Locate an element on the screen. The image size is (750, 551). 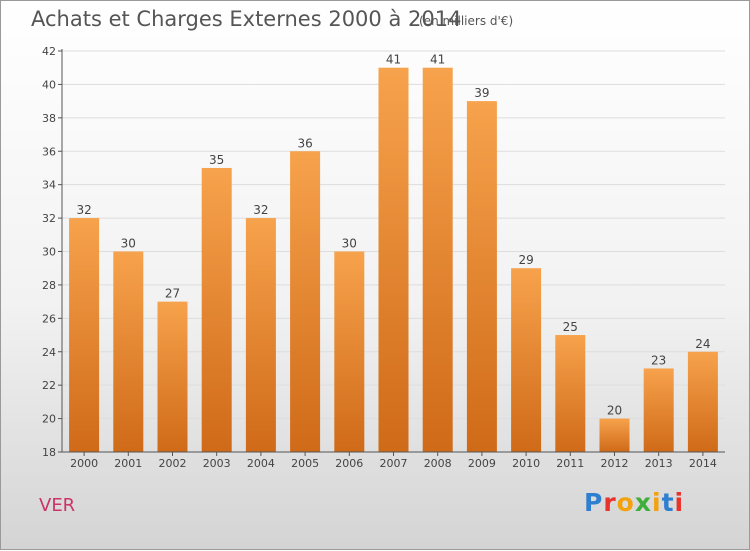
y-tick-label: 22 is located at coordinates (49, 385).